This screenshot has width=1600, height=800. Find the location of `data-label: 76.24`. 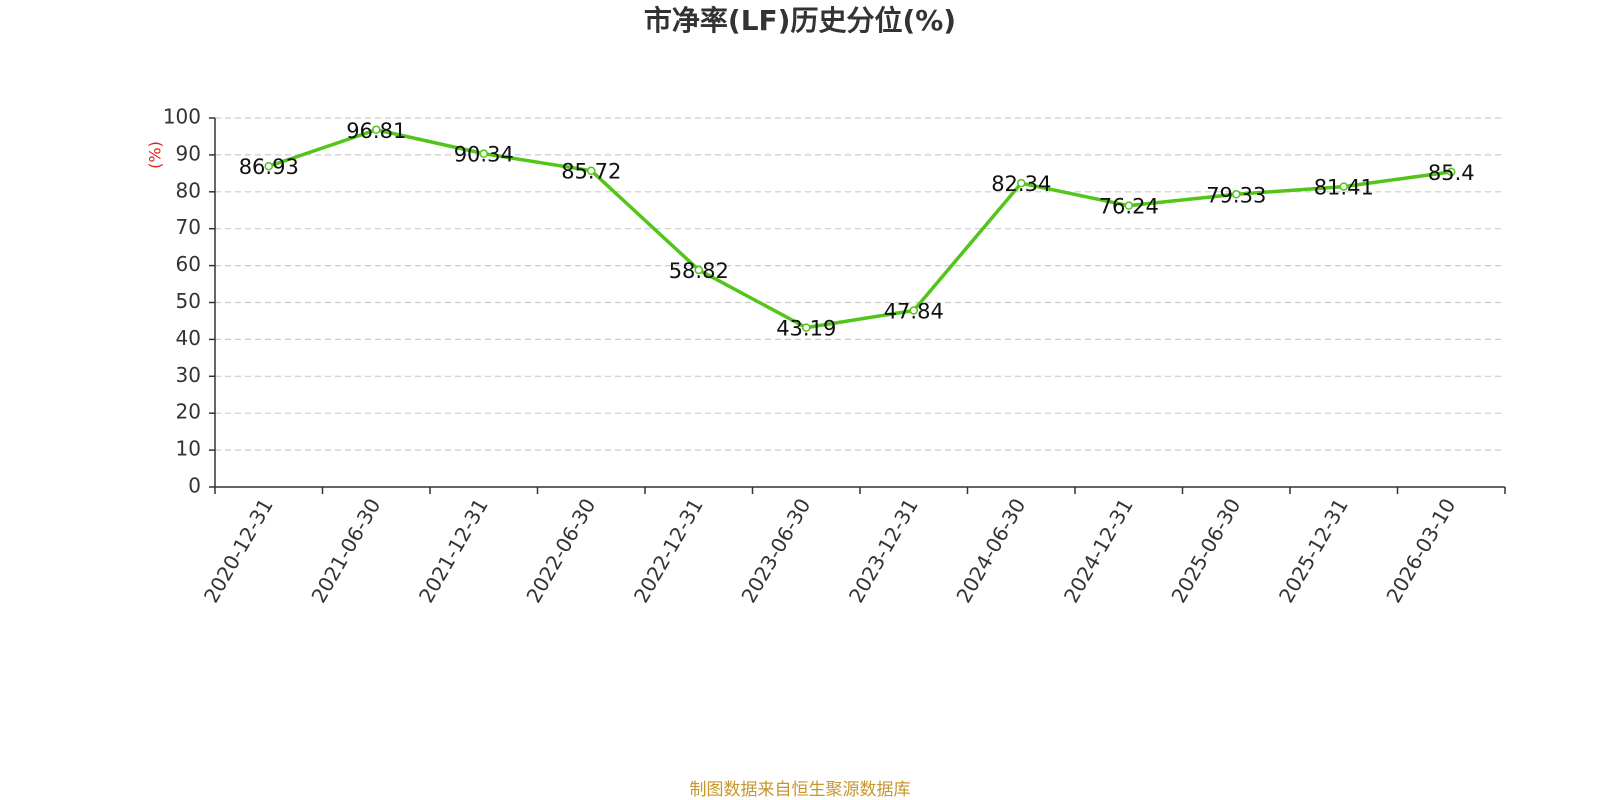

data-label: 76.24 is located at coordinates (1129, 207).